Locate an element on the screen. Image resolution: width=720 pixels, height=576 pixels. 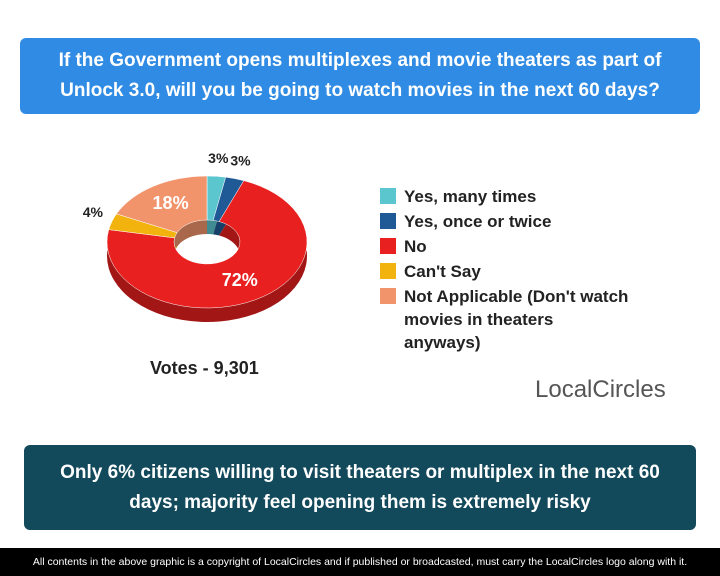
legend-item: Can't Say is located at coordinates (525, 271).